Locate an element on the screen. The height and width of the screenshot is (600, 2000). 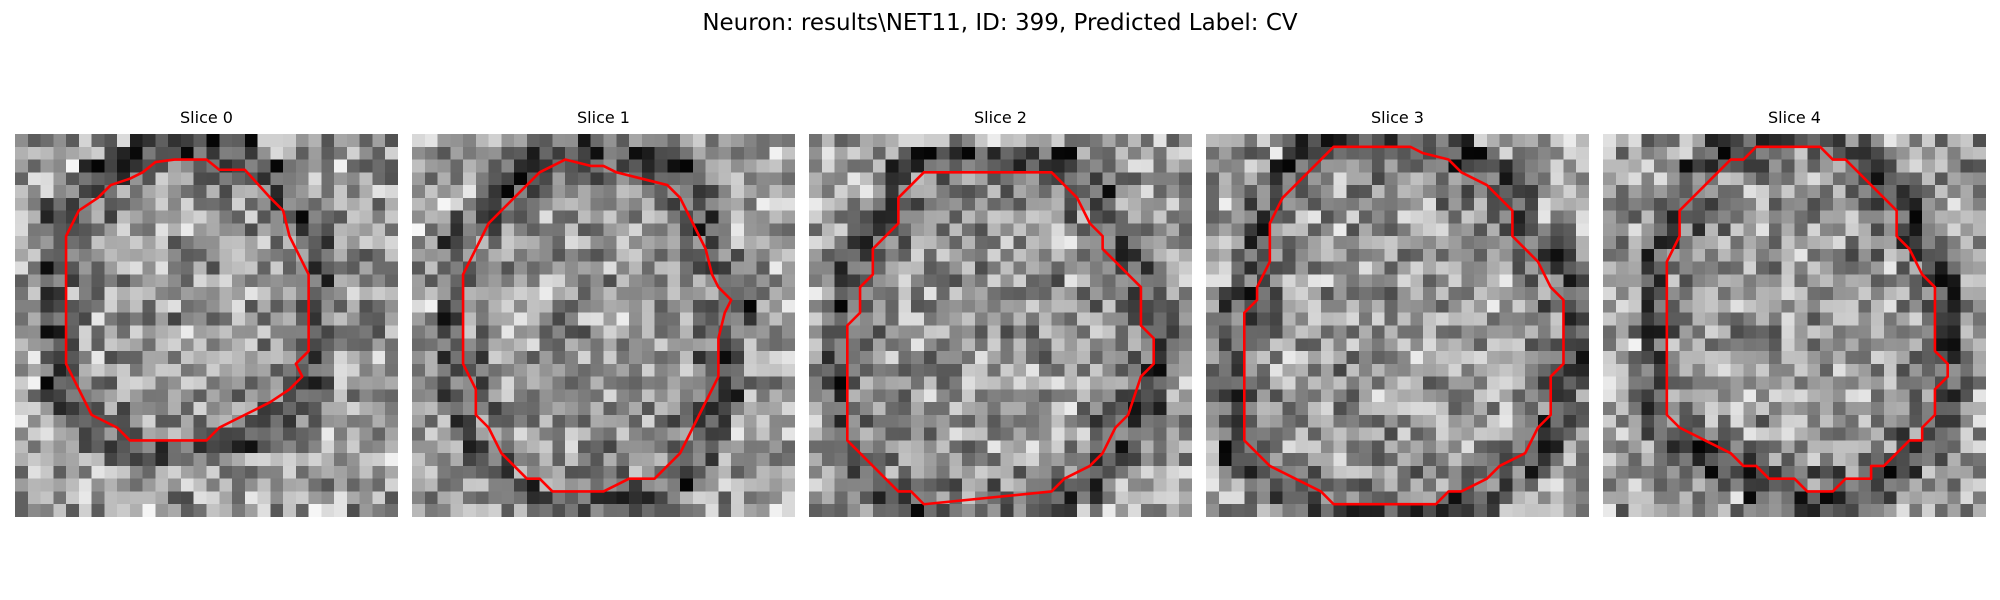
slice-title-3: Slice 3 is located at coordinates (1397, 117).